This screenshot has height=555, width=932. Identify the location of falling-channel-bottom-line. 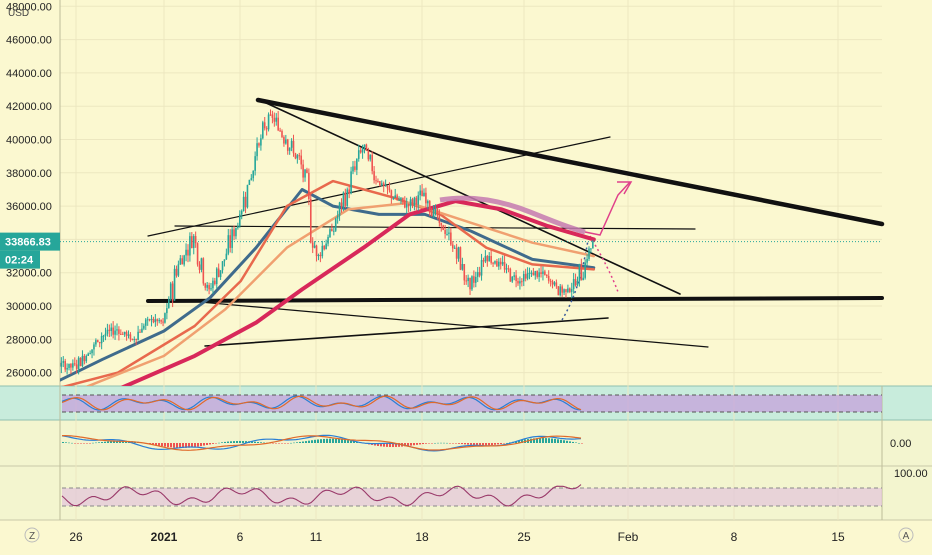
(454, 324).